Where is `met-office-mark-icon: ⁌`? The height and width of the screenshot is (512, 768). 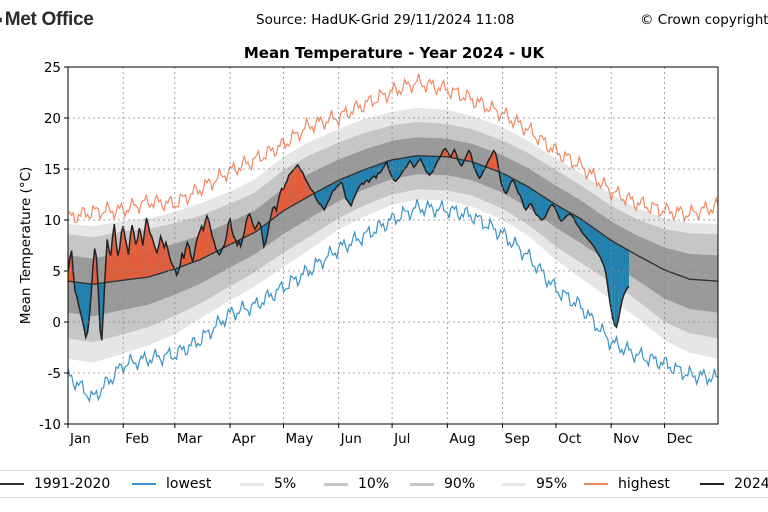
met-office-mark-icon: ⁌ is located at coordinates (1, 20).